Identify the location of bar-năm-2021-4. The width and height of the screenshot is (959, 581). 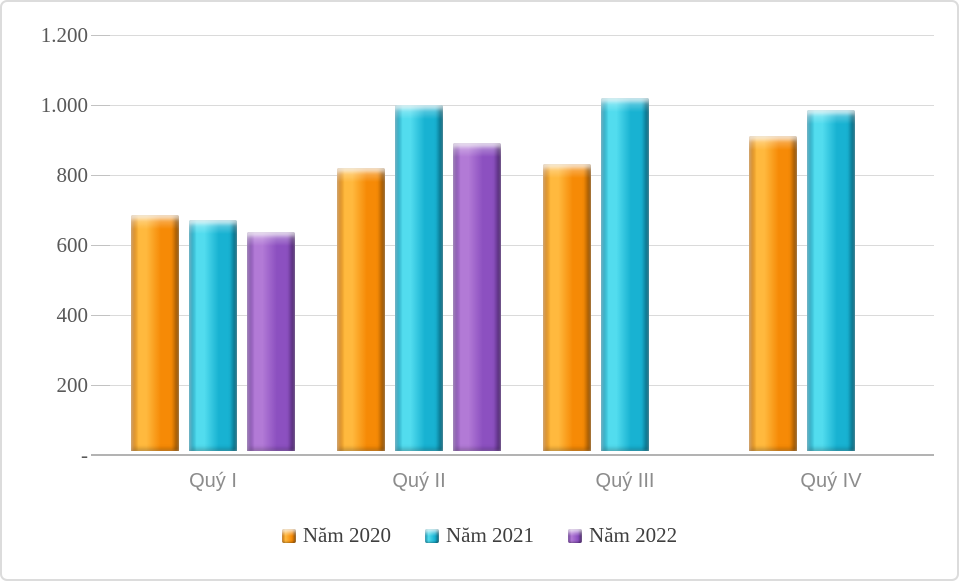
(831, 280).